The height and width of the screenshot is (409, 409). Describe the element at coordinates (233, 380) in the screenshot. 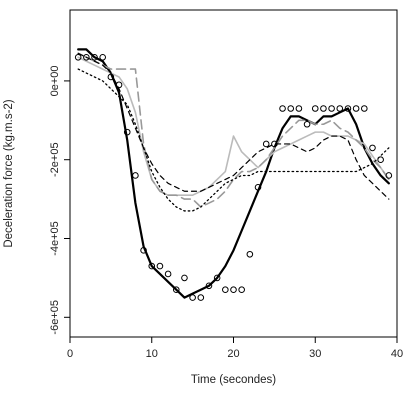

I see `x-axis-label: Time (secondes)` at that location.